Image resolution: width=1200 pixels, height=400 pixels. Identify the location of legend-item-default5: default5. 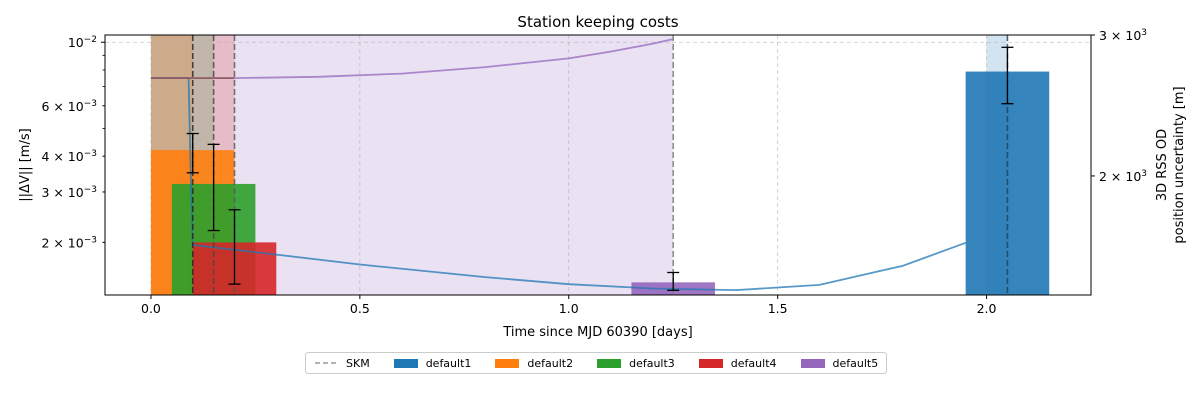
(839, 363).